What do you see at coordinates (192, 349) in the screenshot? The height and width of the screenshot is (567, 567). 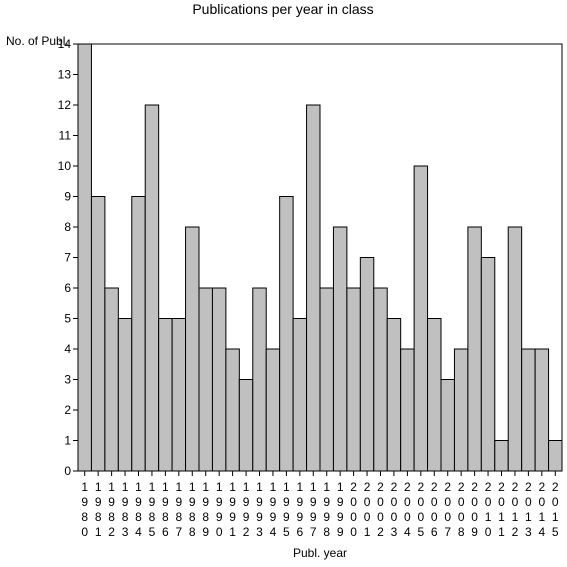 I see `bar-1988` at bounding box center [192, 349].